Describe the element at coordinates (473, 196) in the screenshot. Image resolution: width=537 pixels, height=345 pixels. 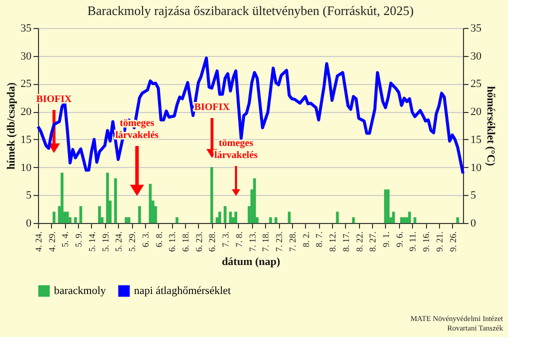
I see `y2-tick-label: 5` at that location.